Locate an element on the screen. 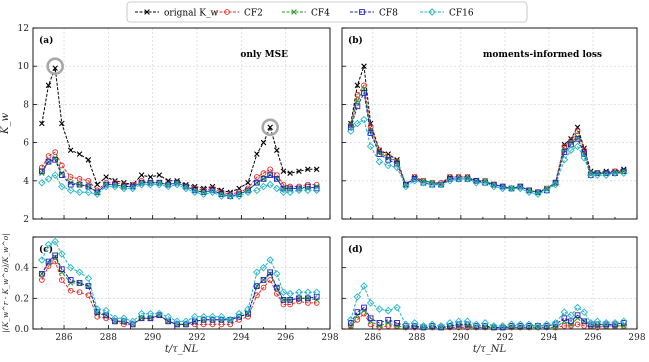 The width and height of the screenshot is (649, 362). x-tick-label: 296 is located at coordinates (285, 338).